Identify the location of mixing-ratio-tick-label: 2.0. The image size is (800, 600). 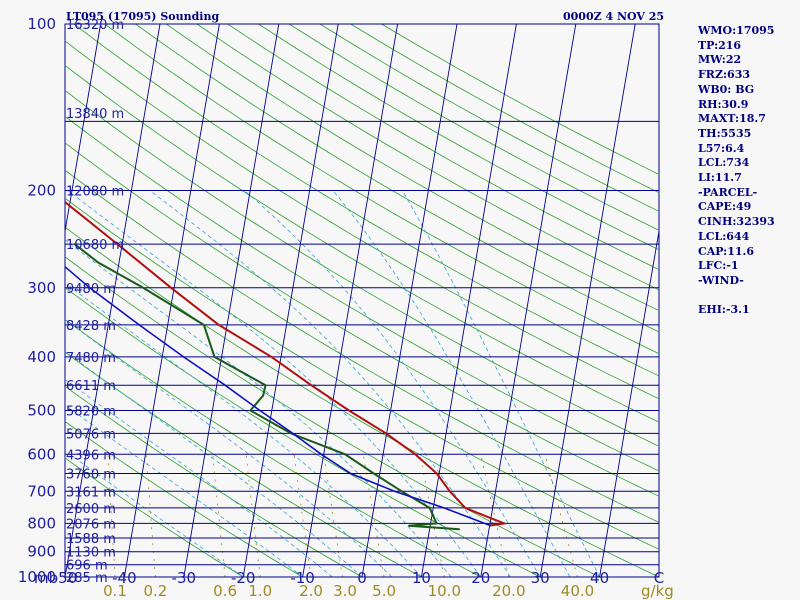
(311, 591).